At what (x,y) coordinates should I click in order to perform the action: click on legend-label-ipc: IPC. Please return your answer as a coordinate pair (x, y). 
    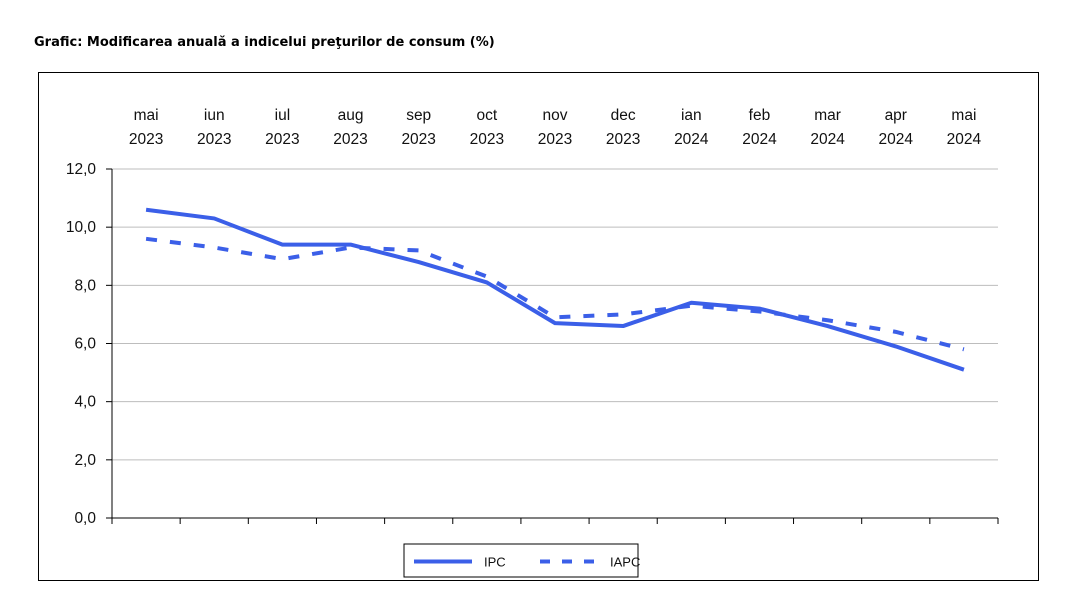
    Looking at the image, I should click on (495, 562).